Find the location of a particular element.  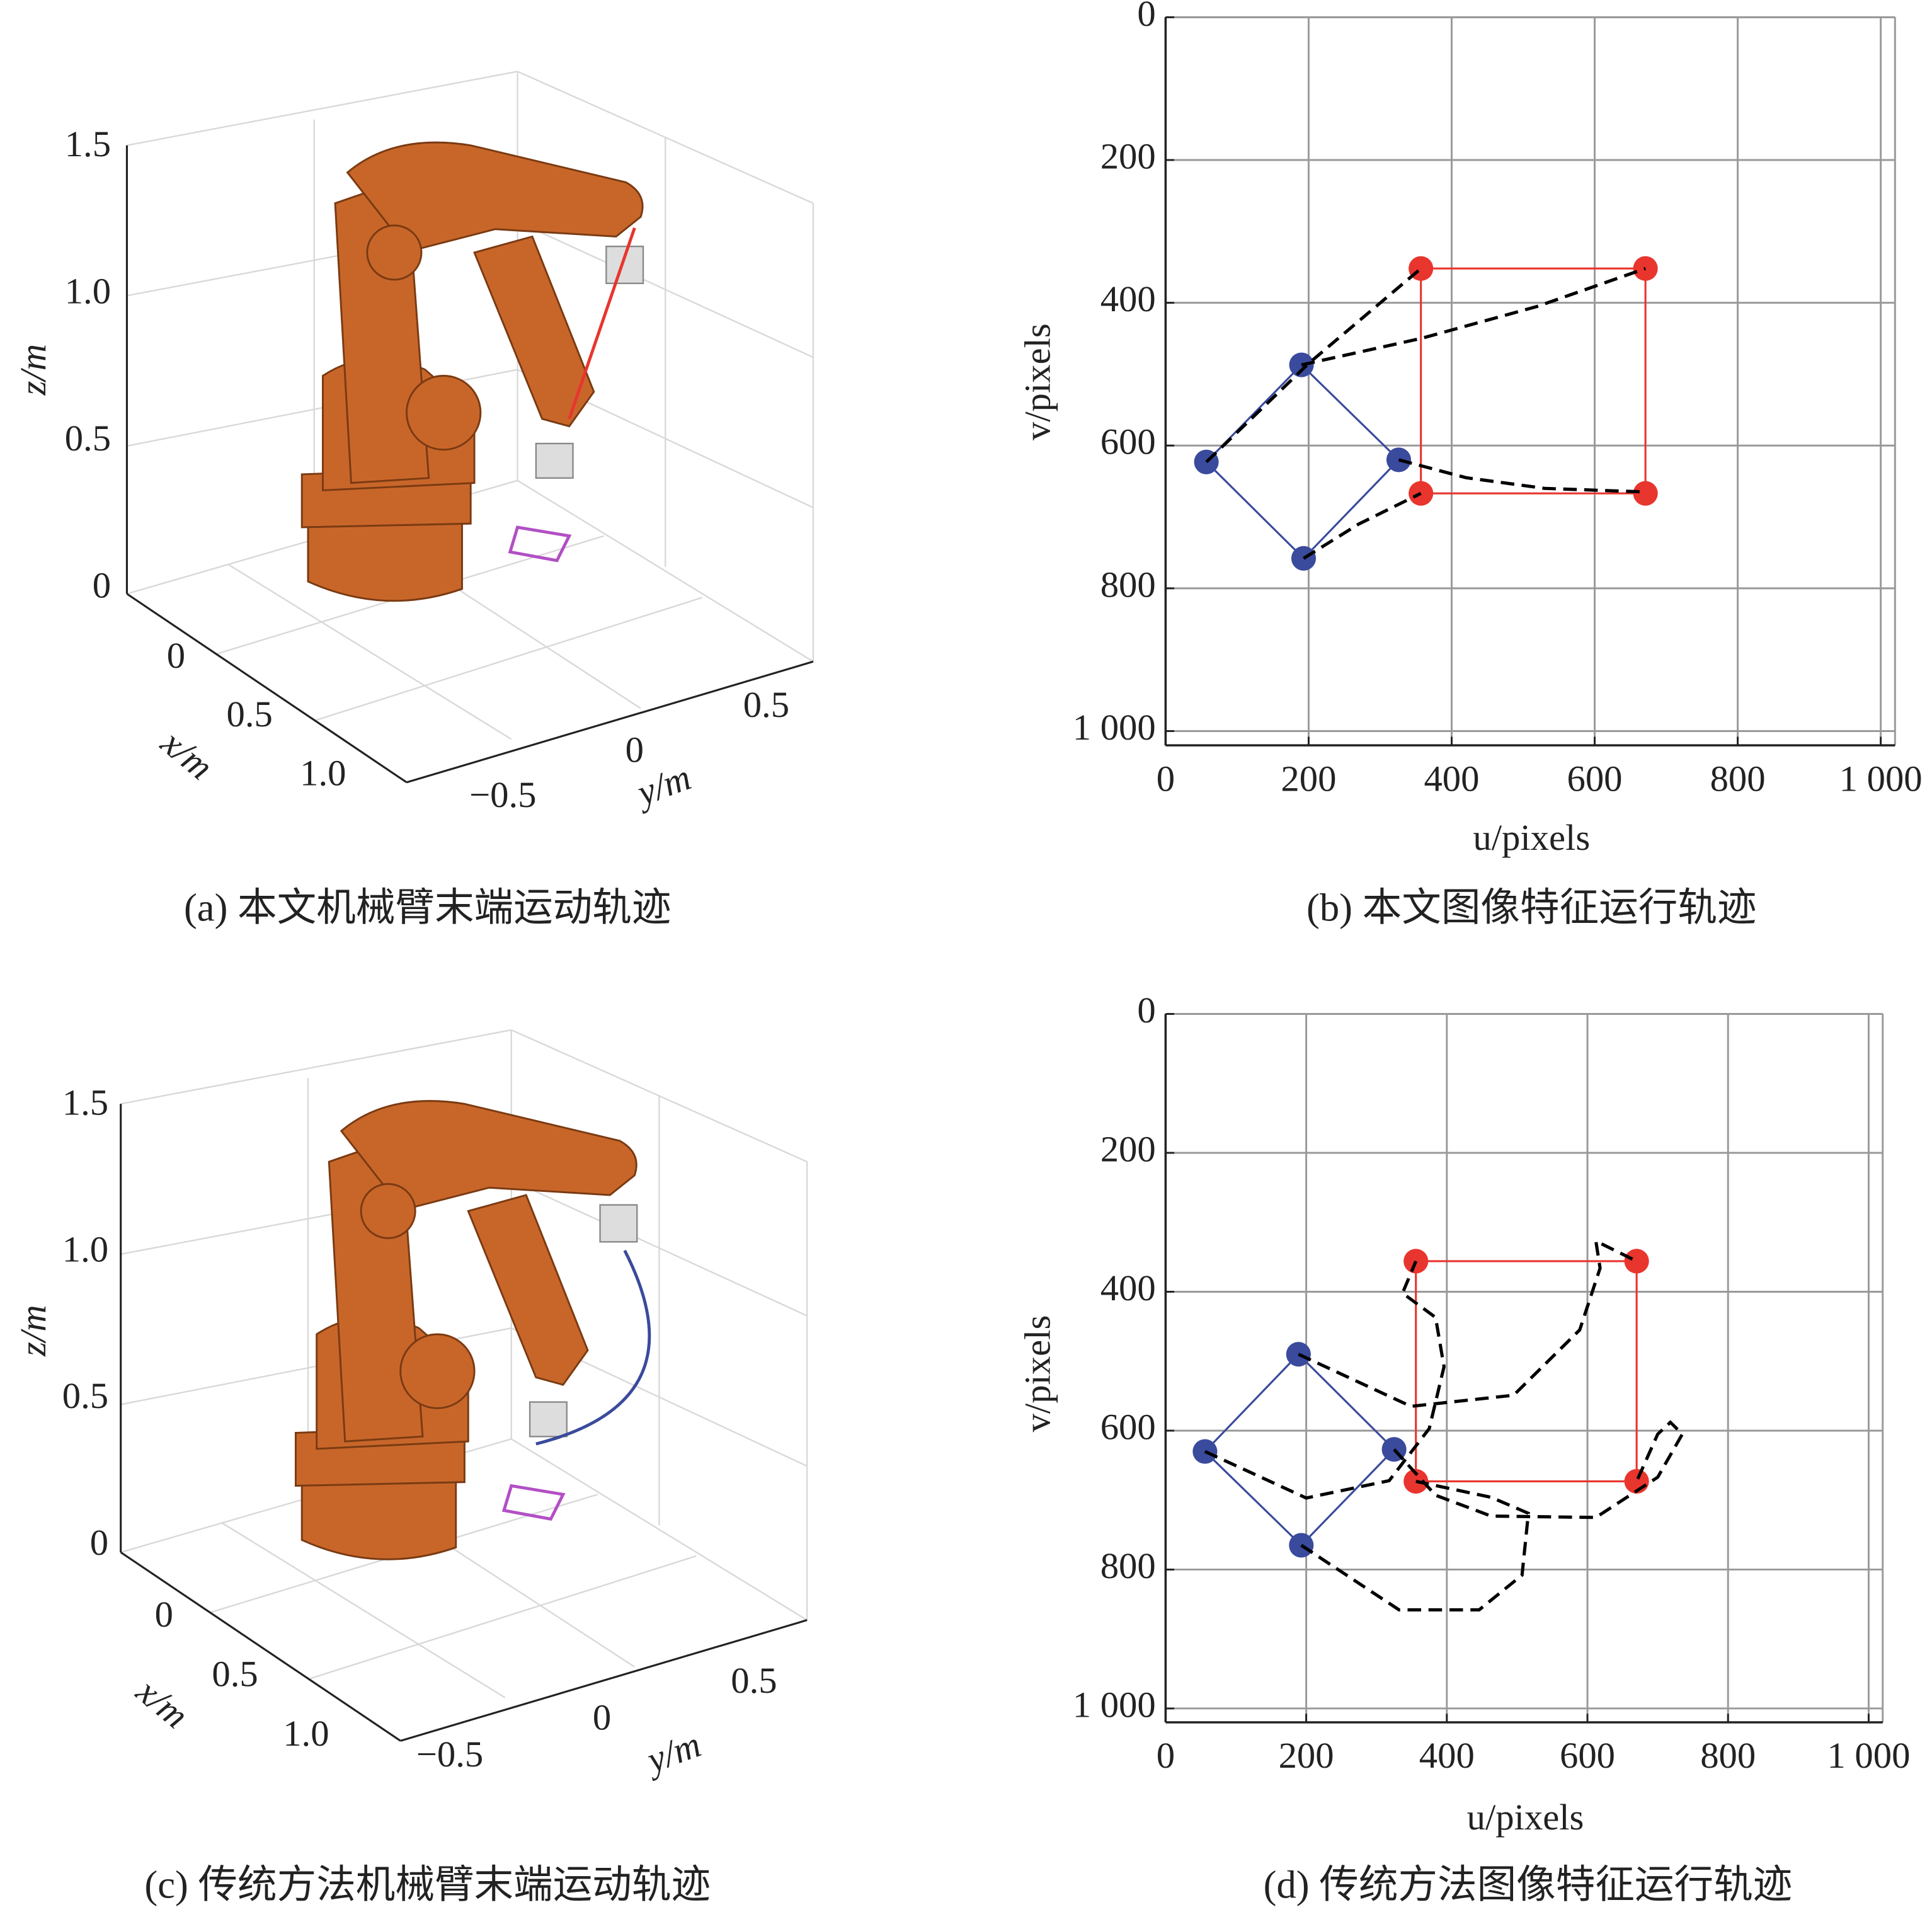

y-axis-label: y/m is located at coordinates (672, 1753).